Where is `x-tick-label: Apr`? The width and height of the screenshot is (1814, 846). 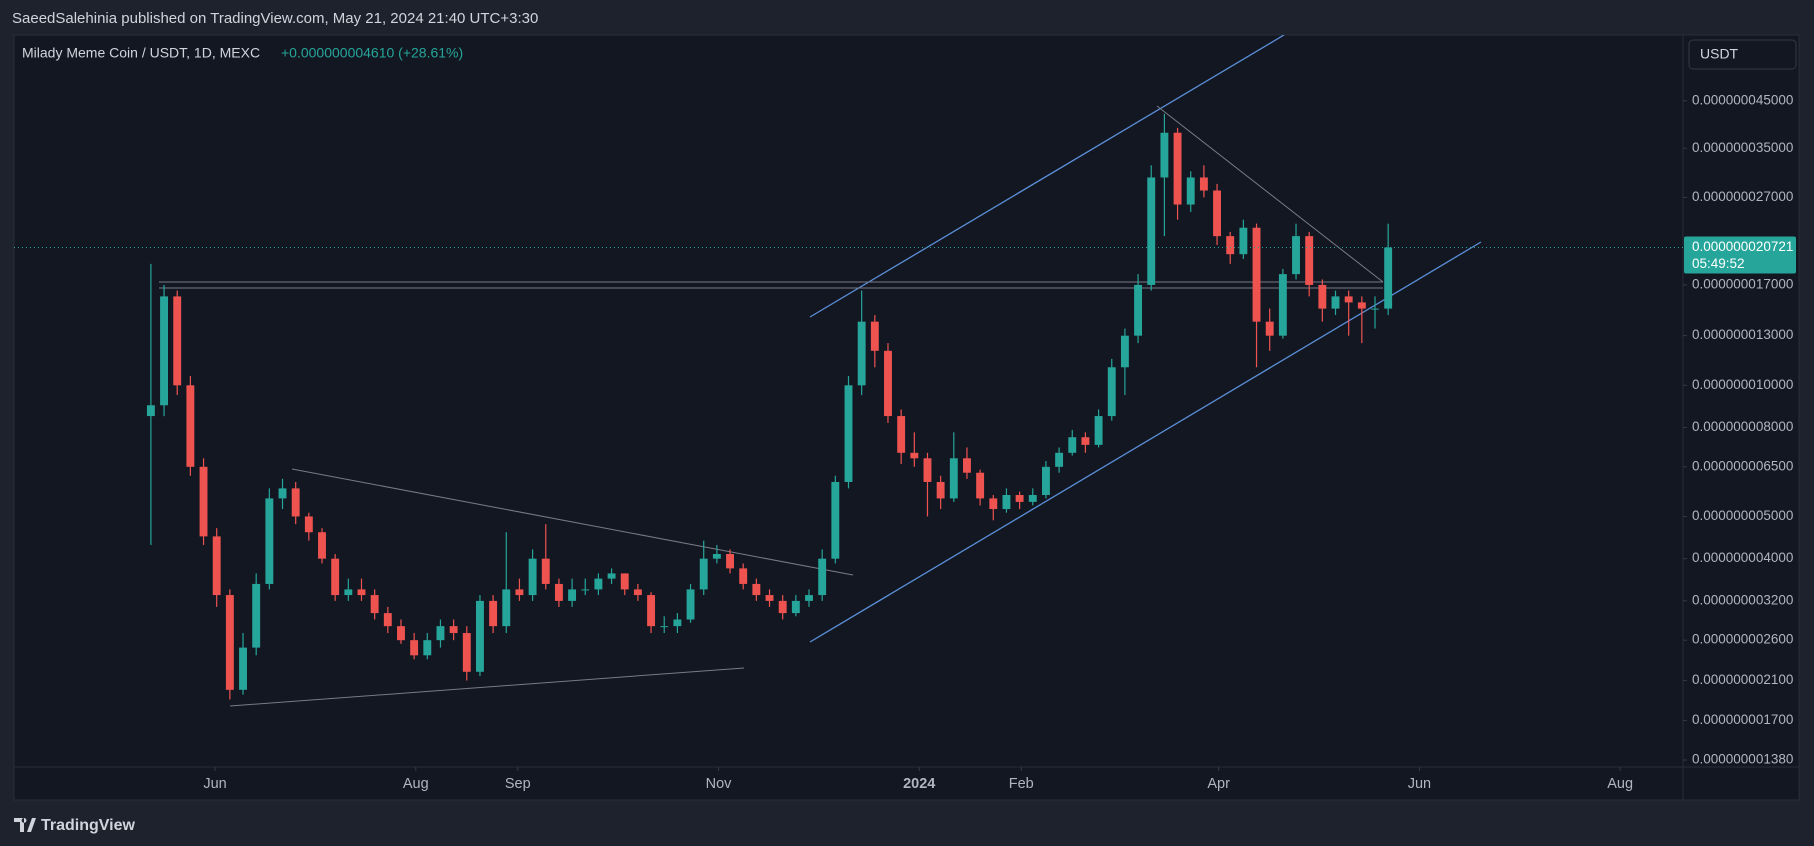 x-tick-label: Apr is located at coordinates (1218, 784).